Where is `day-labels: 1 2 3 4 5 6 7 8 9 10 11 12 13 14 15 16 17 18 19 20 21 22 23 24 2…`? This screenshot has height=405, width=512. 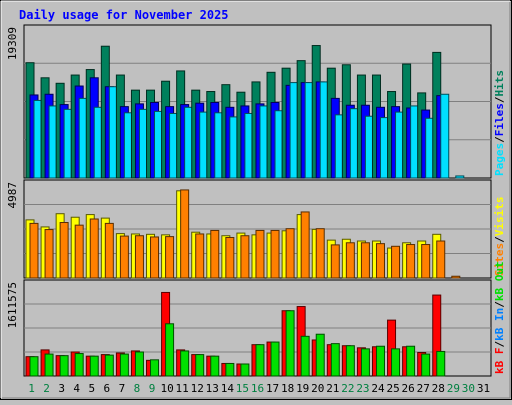 day-labels: 1 2 3 4 5 6 7 8 9 10 11 12 13 14 15 16 17 18 19 20 21 22 23 24 2… is located at coordinates (259, 388).